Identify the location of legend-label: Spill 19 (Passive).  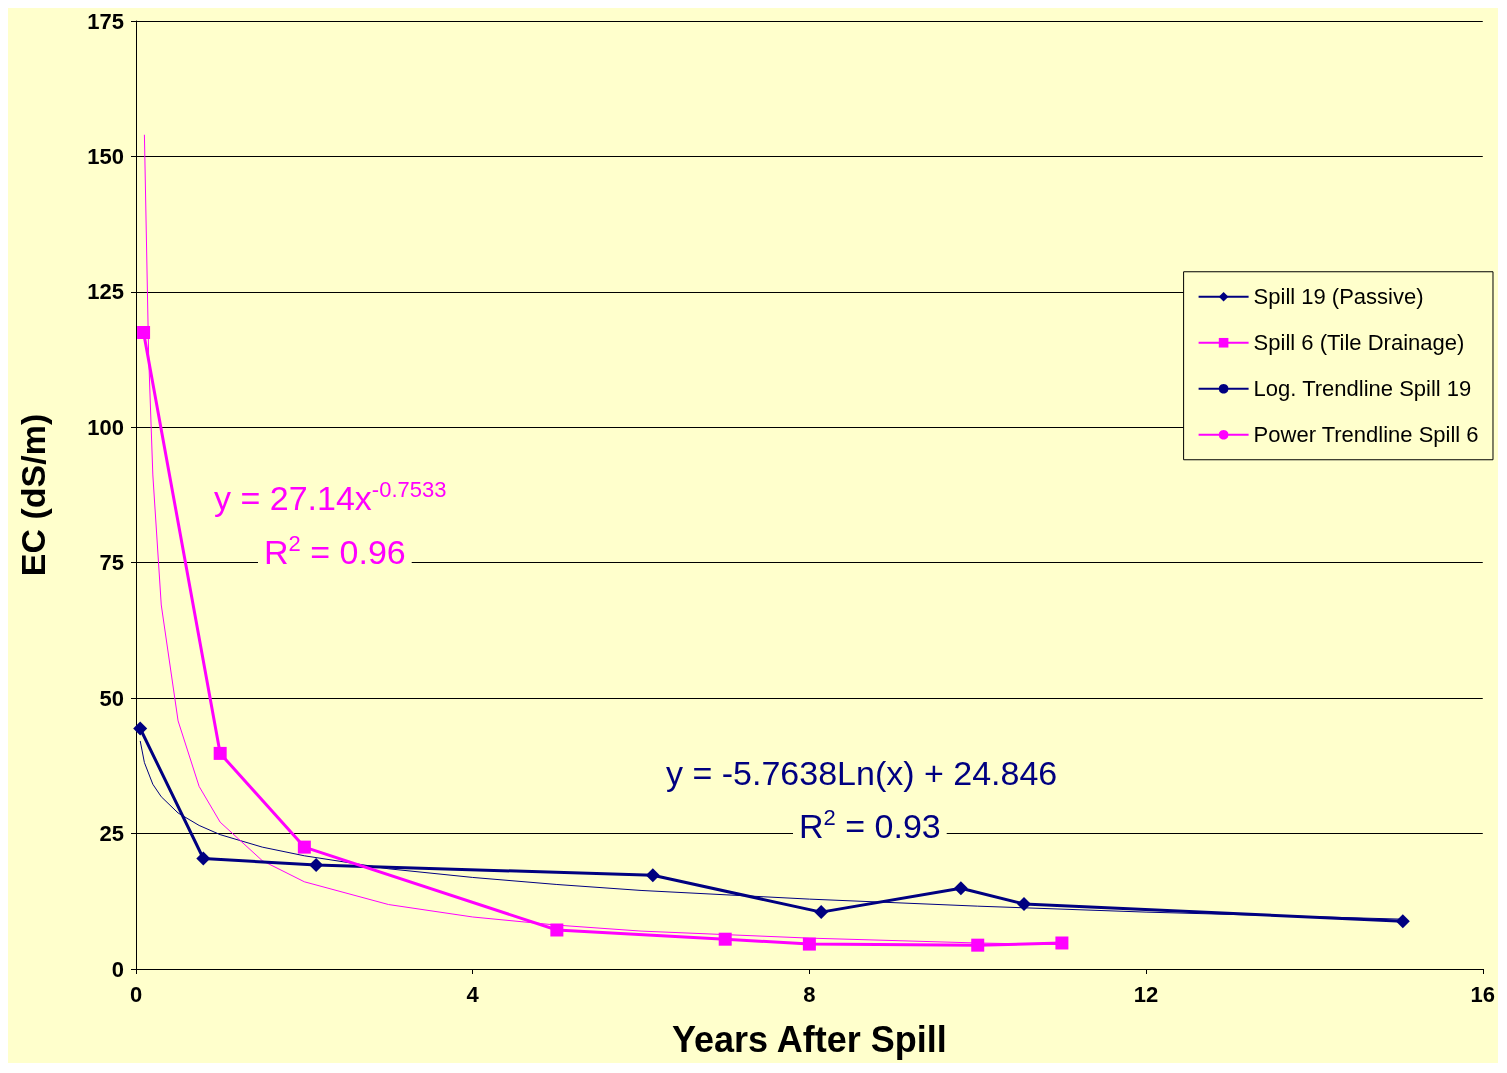
(1338, 297).